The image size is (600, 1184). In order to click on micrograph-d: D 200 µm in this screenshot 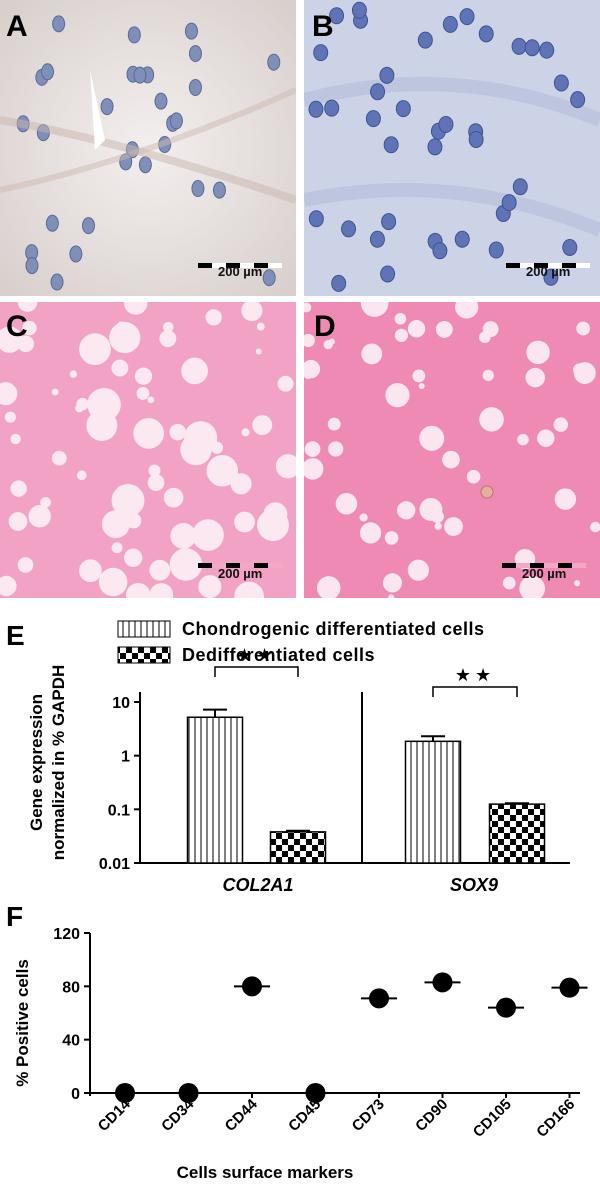, I will do `click(452, 450)`.